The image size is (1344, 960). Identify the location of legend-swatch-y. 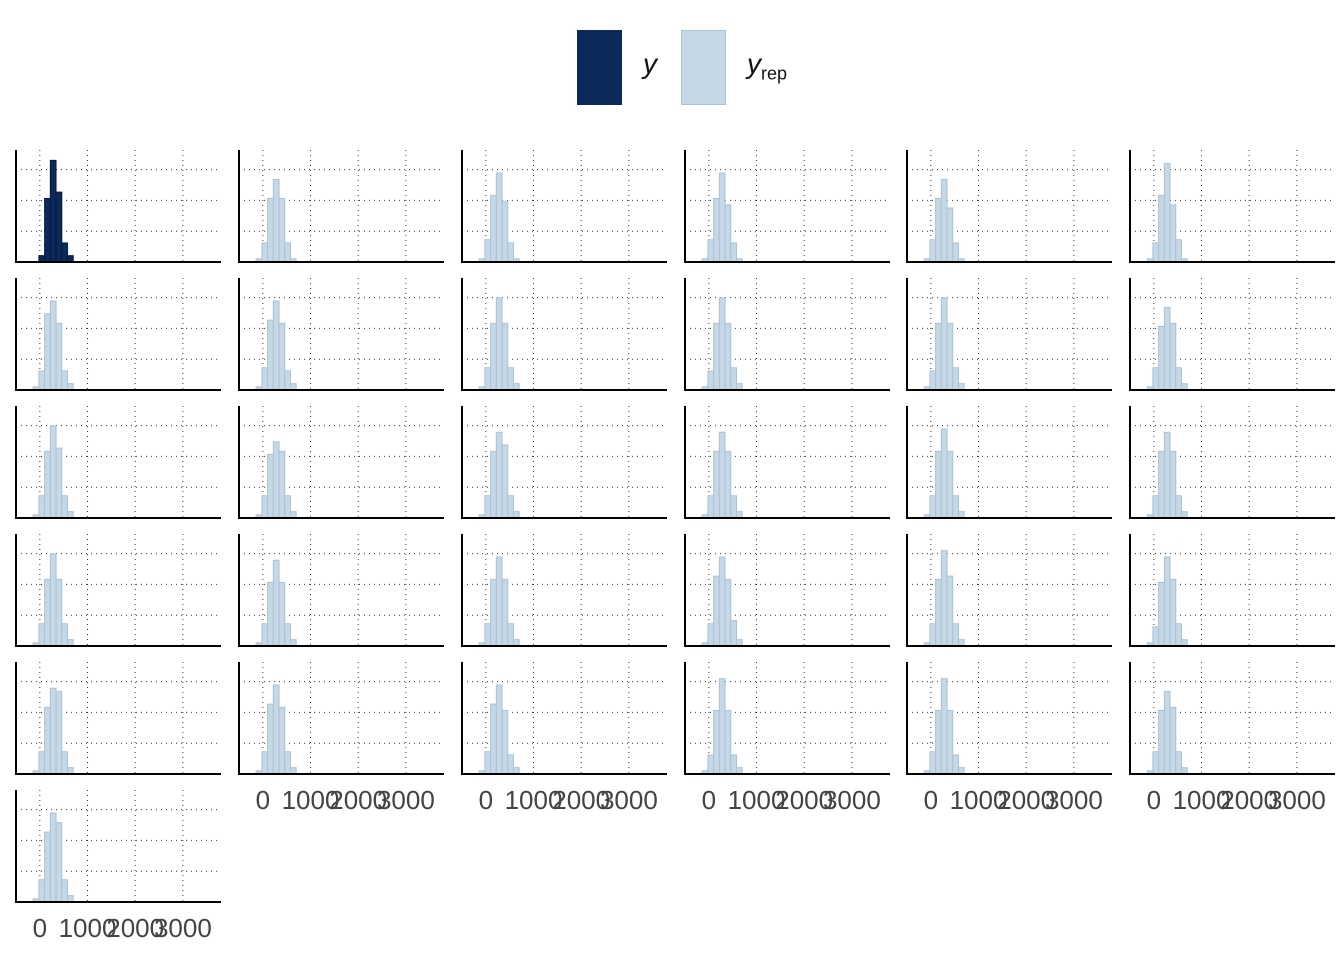
(599, 67).